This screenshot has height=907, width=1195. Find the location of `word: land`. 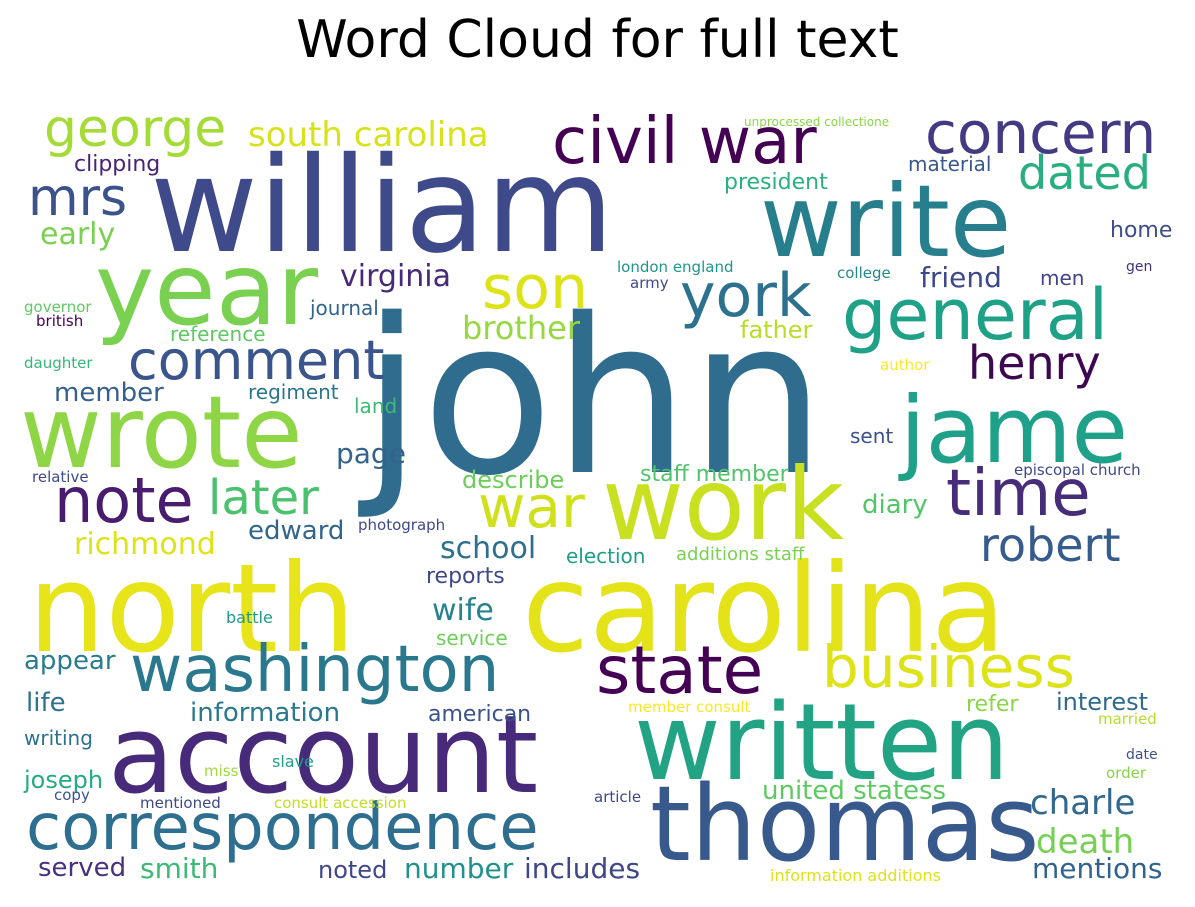

word: land is located at coordinates (376, 406).